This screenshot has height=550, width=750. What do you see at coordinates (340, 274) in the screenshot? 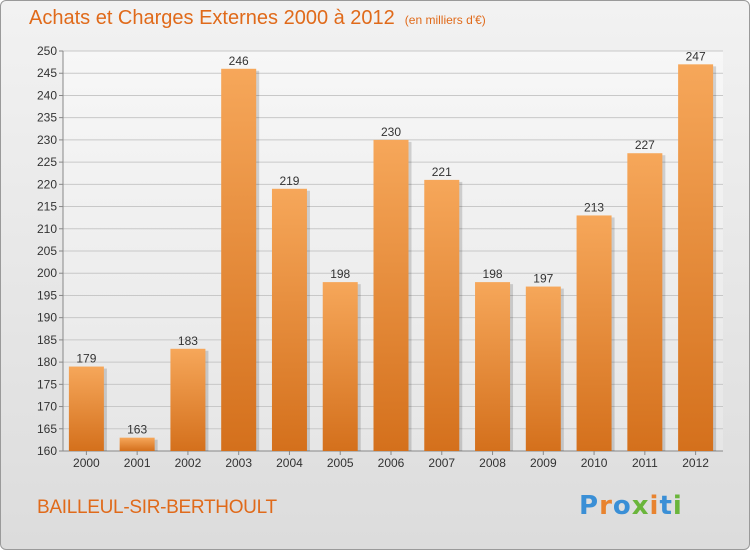
I see `data-label-2005: 198` at bounding box center [340, 274].